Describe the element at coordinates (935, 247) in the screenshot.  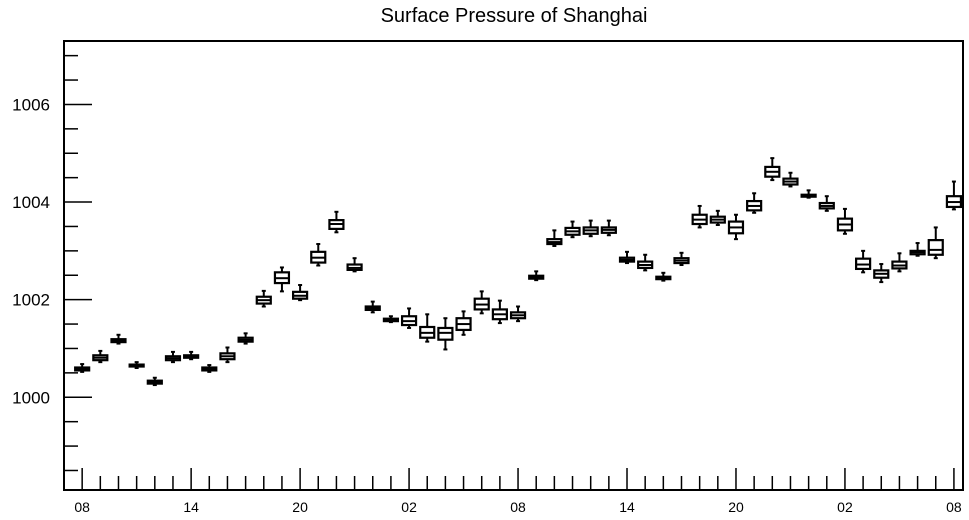
I see `box-body` at that location.